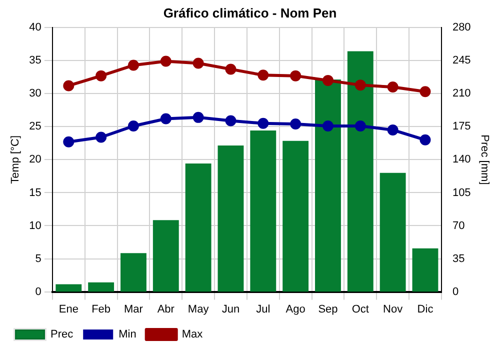  I want to click on x-tick-label: Abr, so click(166, 309).